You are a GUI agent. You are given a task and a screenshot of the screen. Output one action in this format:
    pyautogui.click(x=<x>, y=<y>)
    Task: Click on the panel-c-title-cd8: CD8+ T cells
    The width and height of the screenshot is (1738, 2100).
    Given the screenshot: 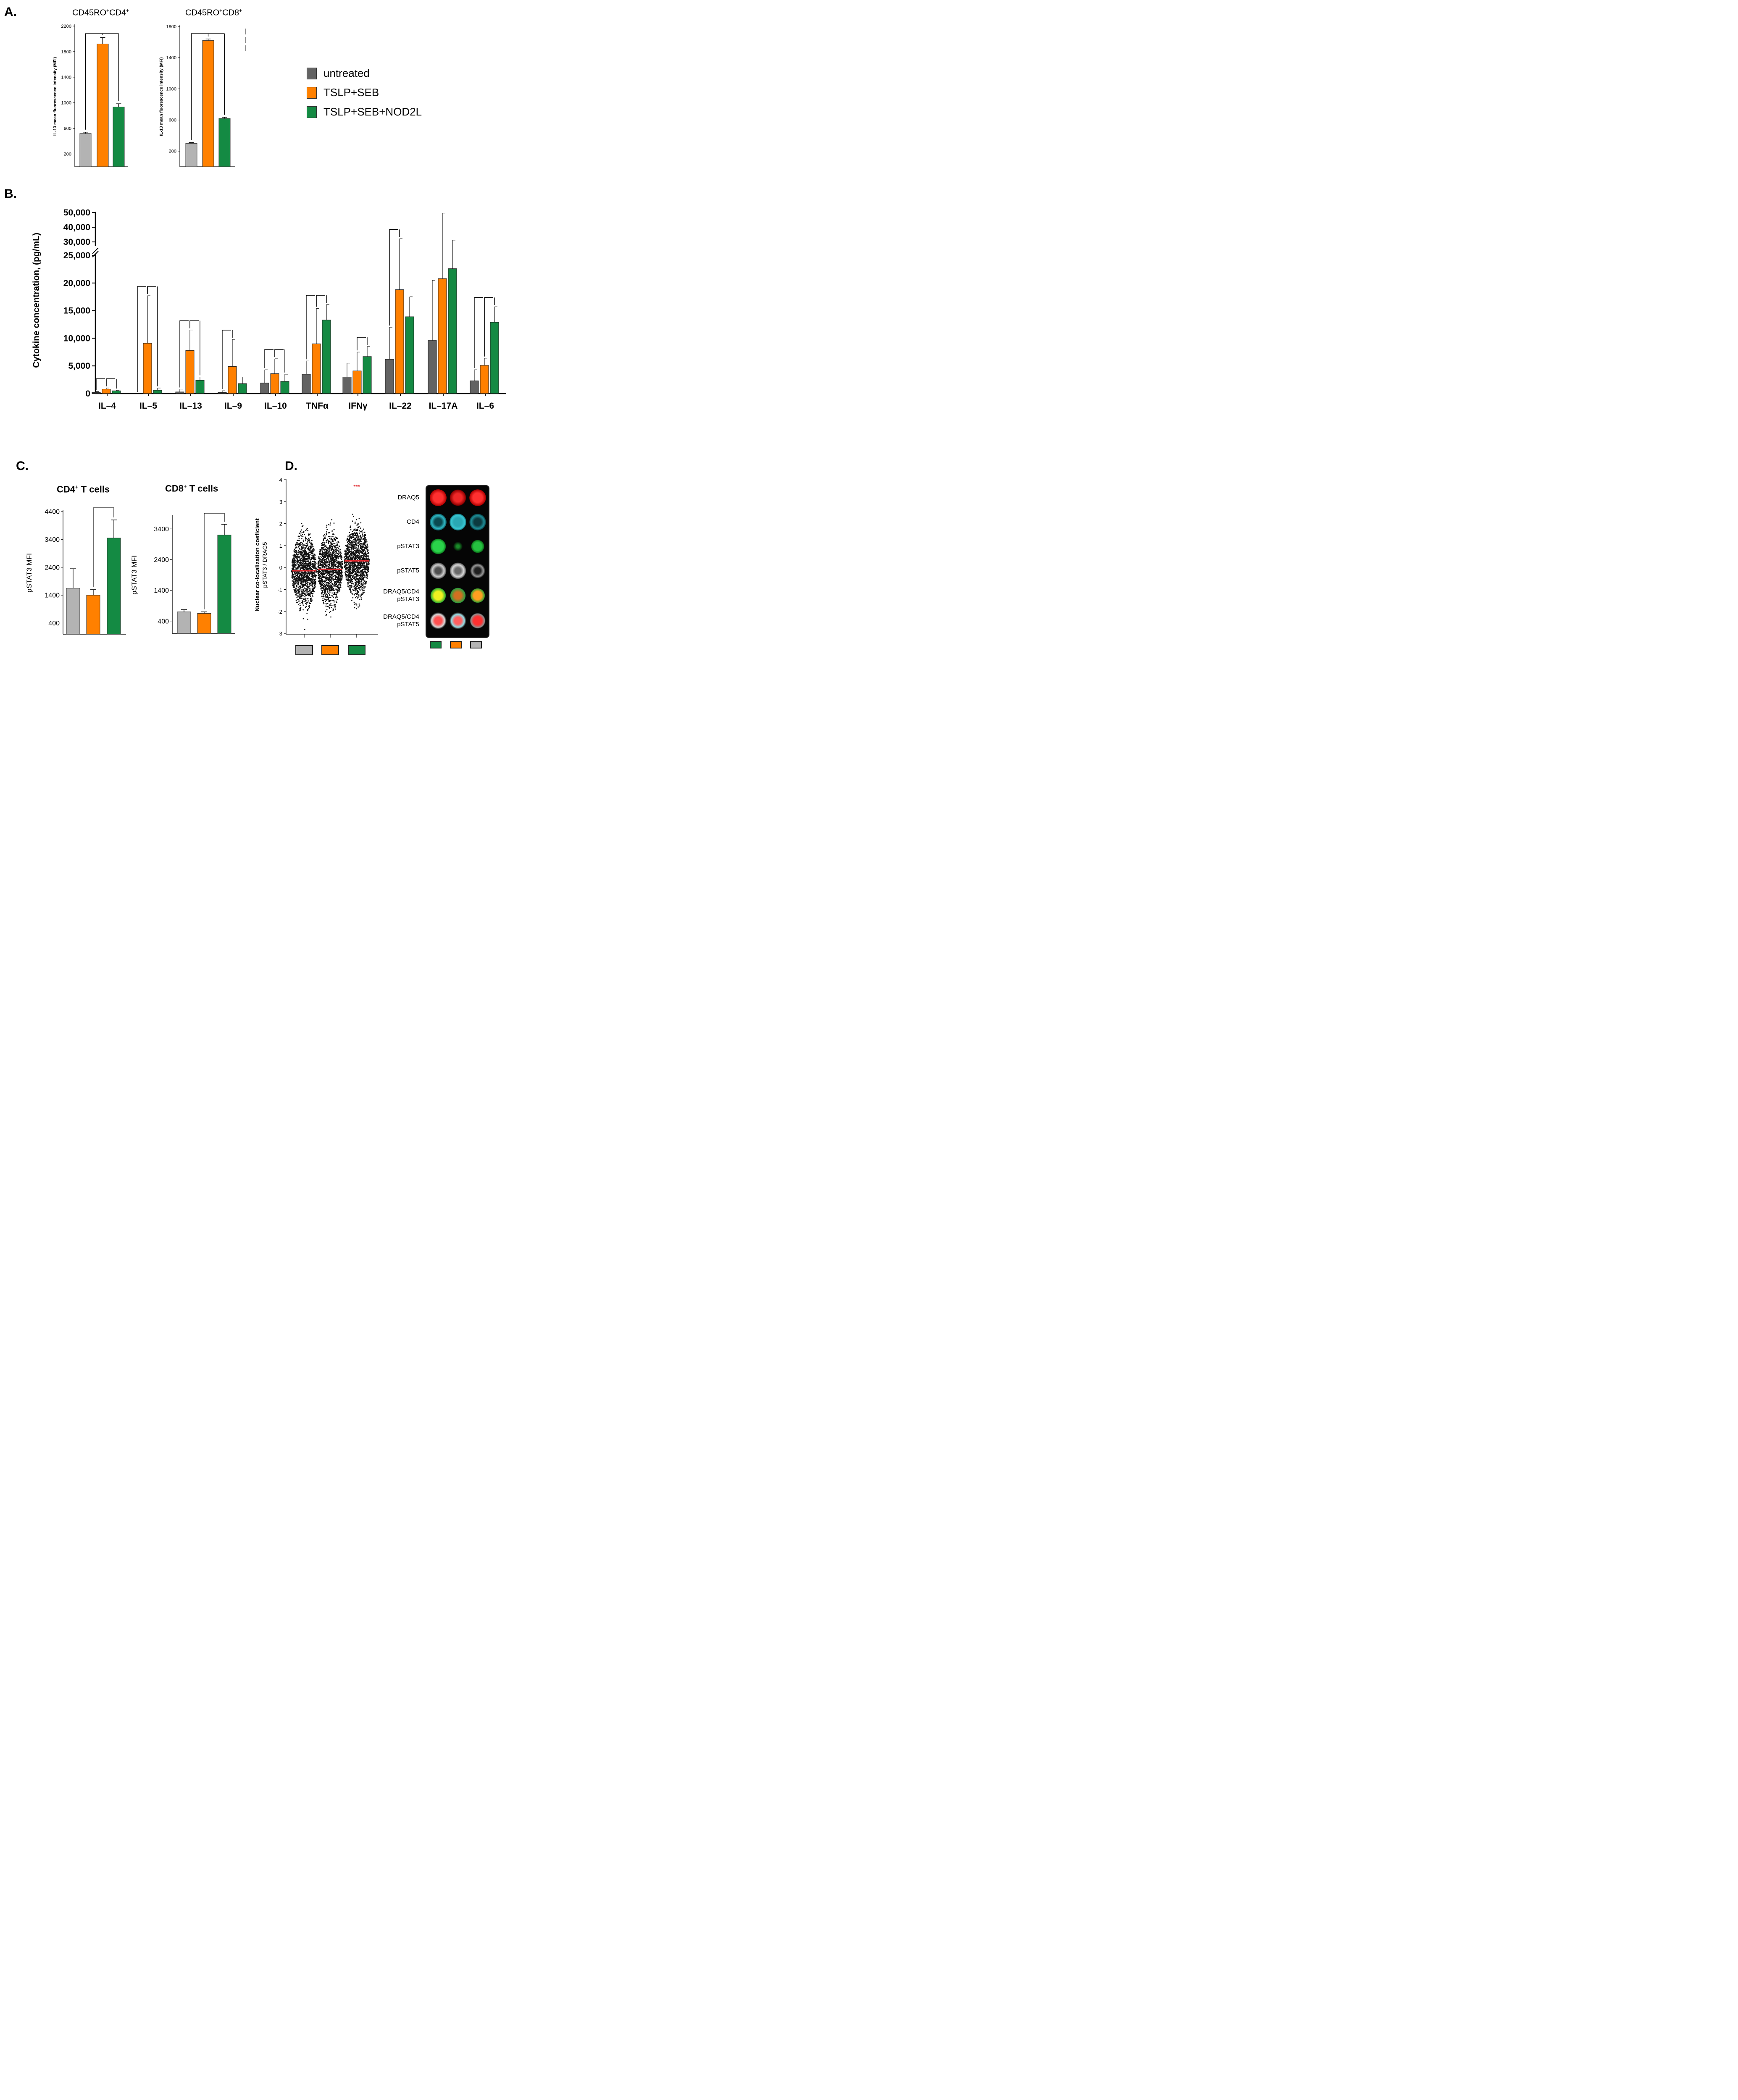 What is the action you would take?
    pyautogui.click(x=191, y=488)
    